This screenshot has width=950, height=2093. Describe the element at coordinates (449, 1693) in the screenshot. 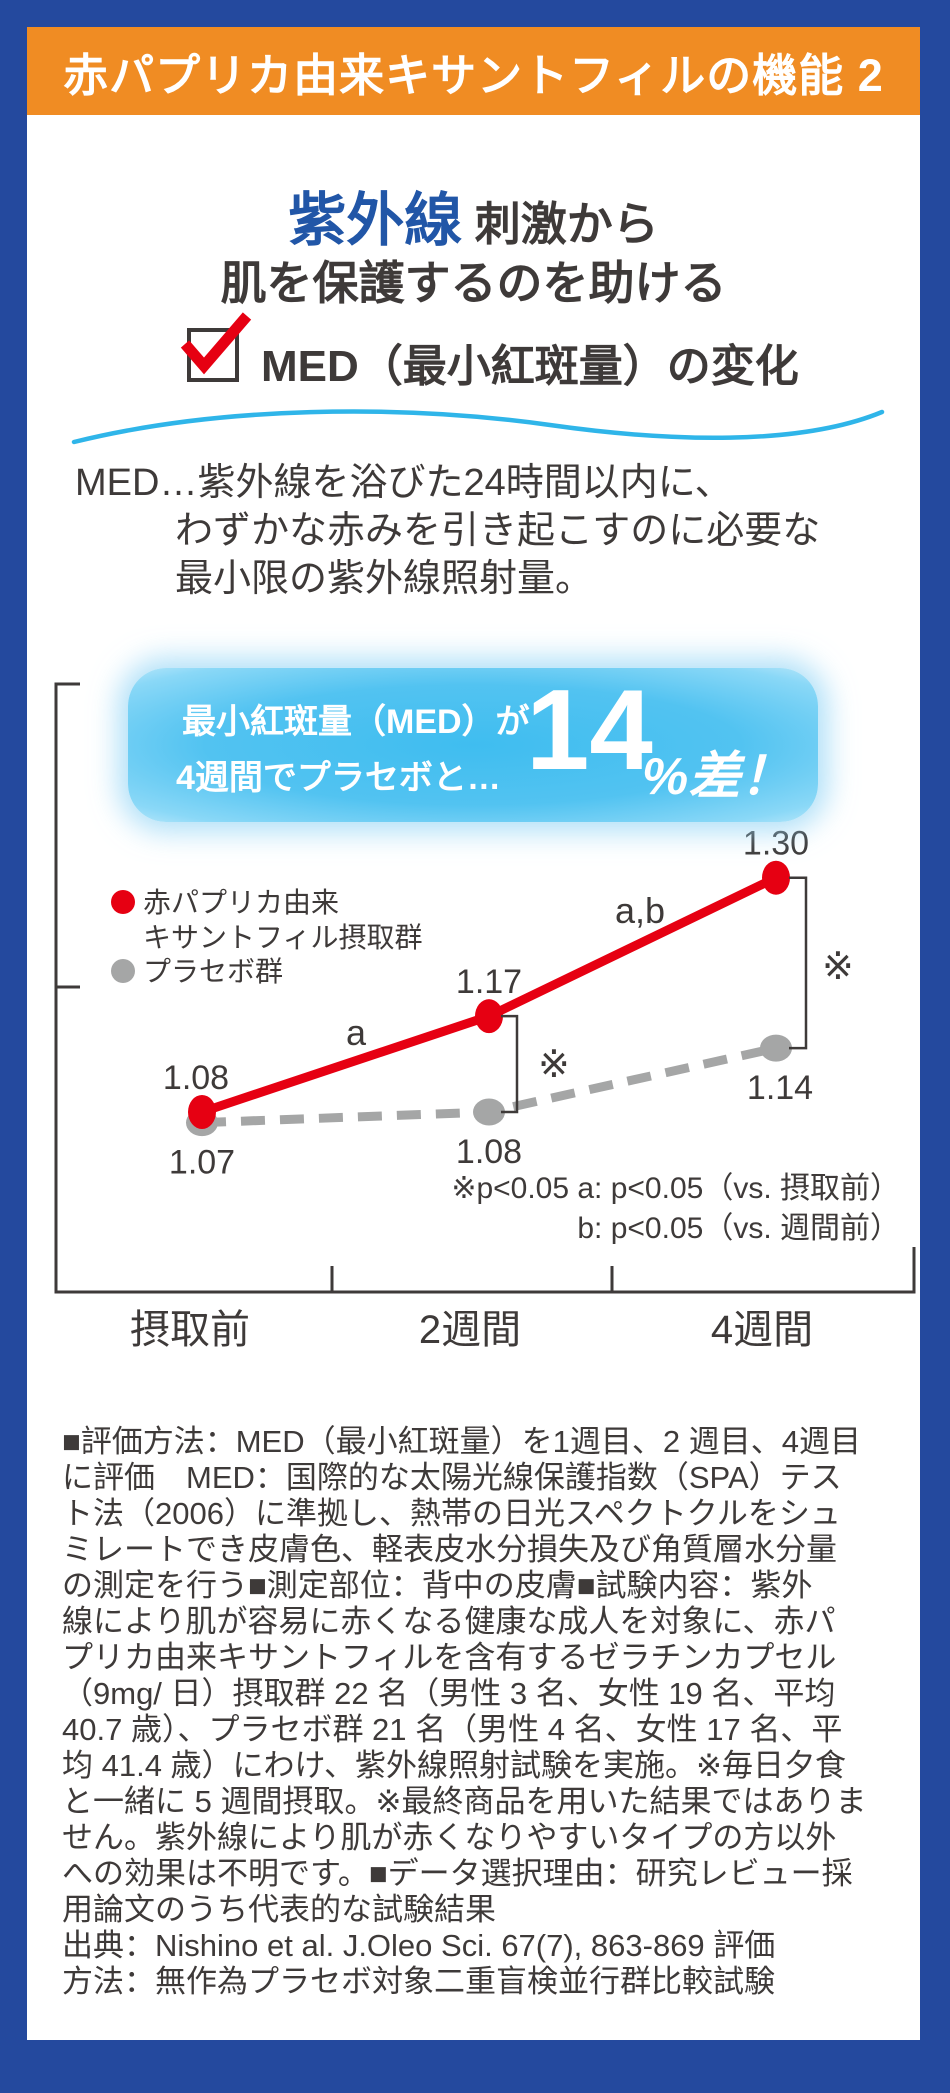

I see `methodology-line: （9mg/ 日）摂取群 22 名（男性 3 名、女性 19 名、平均` at that location.